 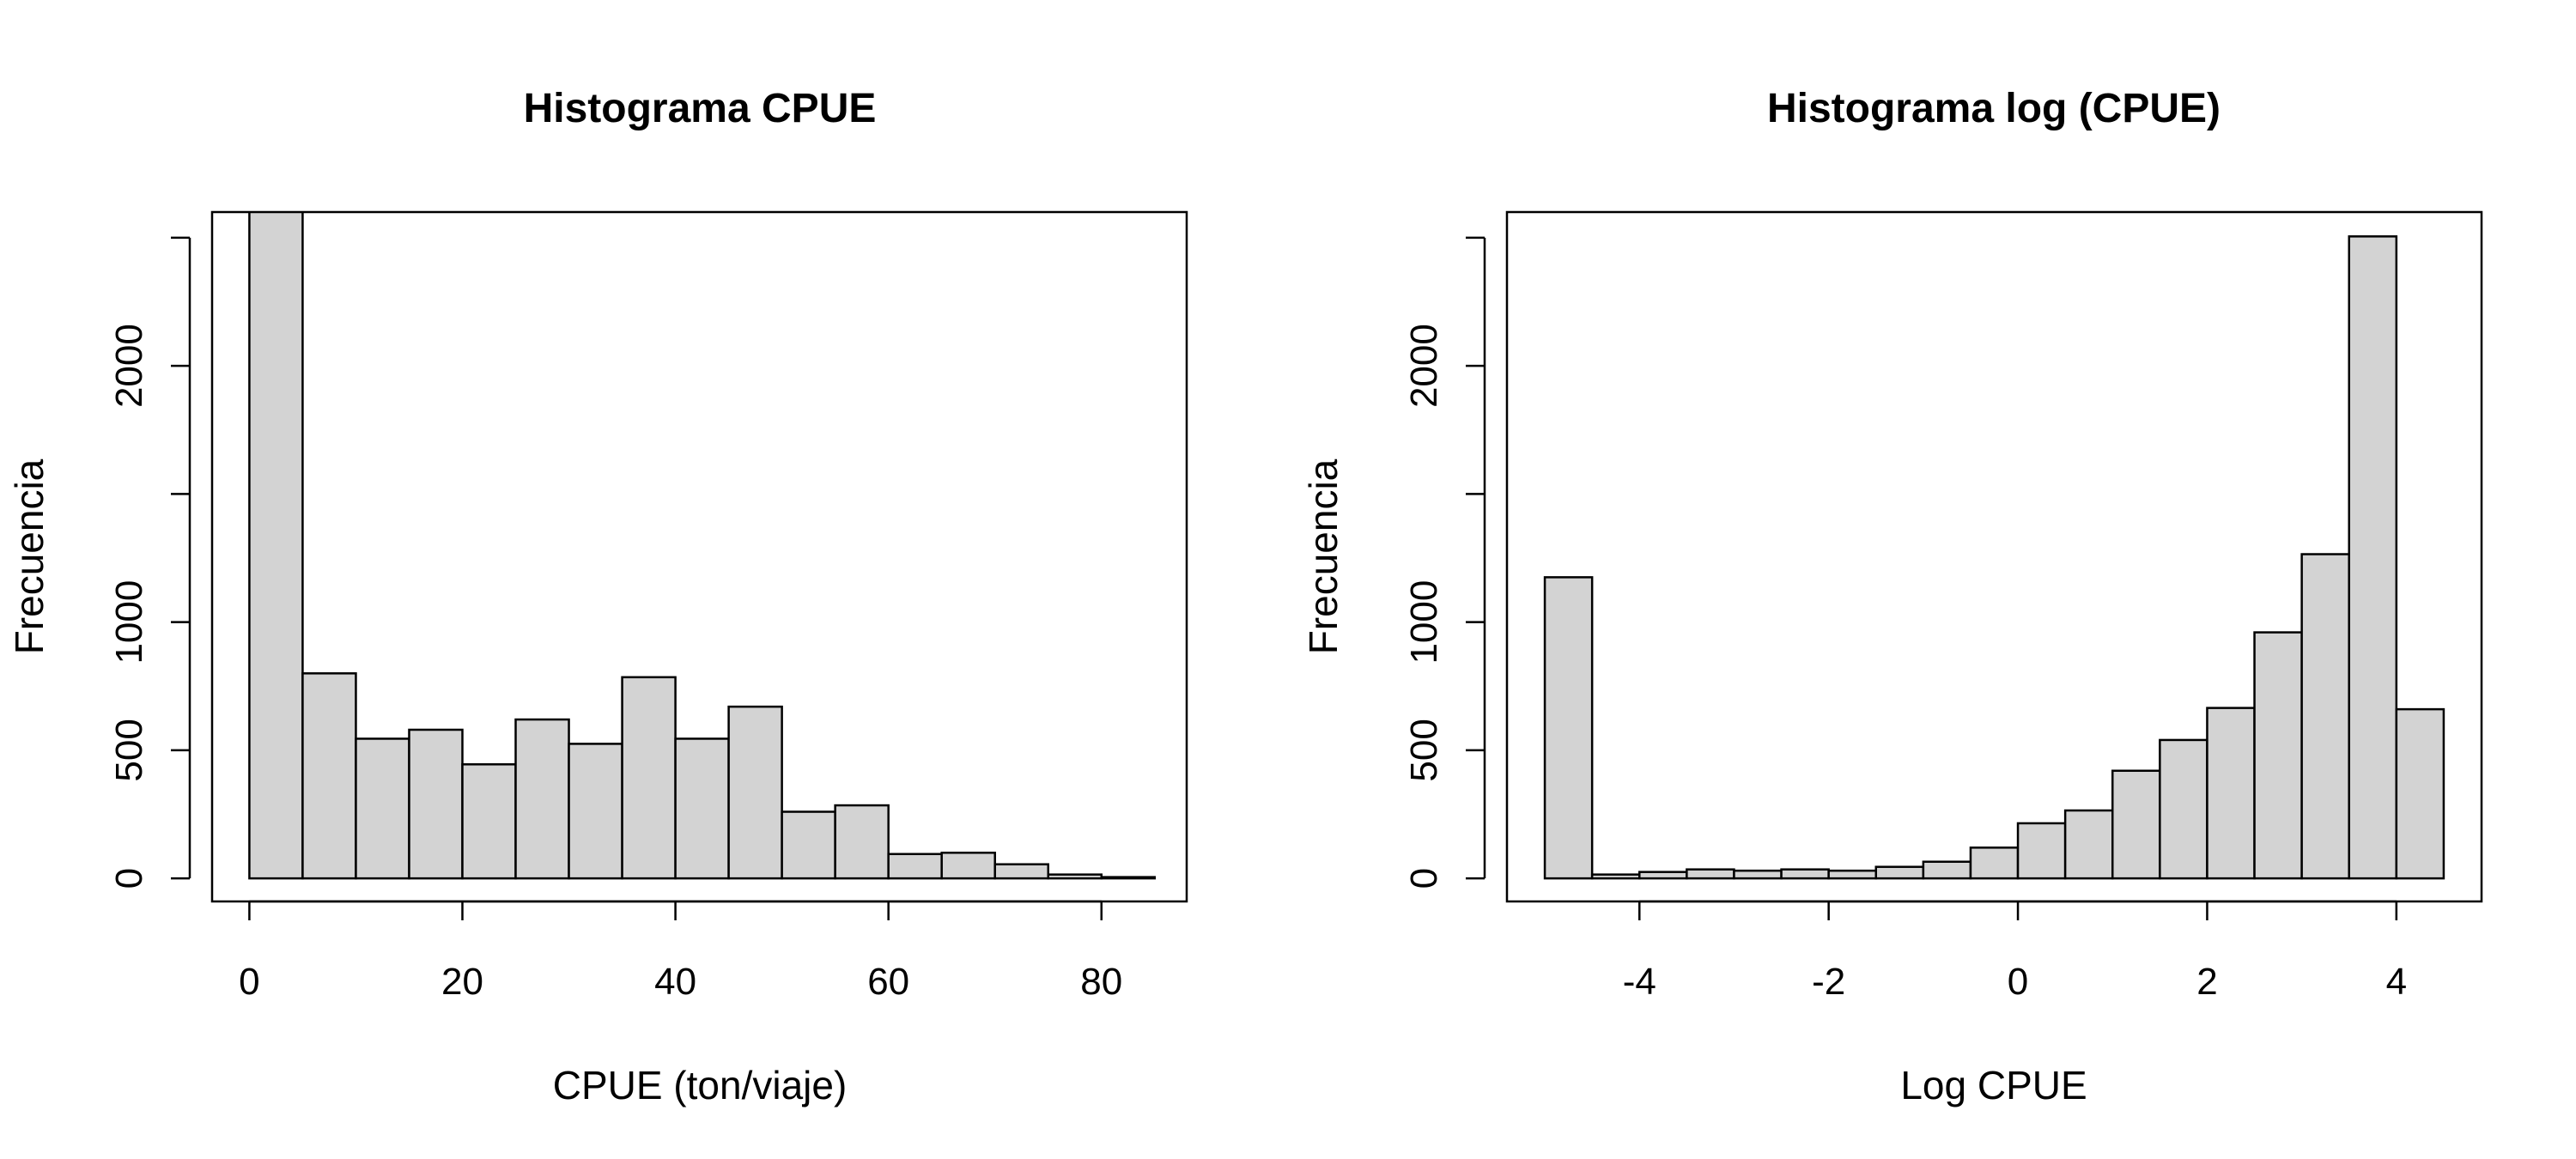 I want to click on x-tick-label: -4, so click(x=1639, y=982).